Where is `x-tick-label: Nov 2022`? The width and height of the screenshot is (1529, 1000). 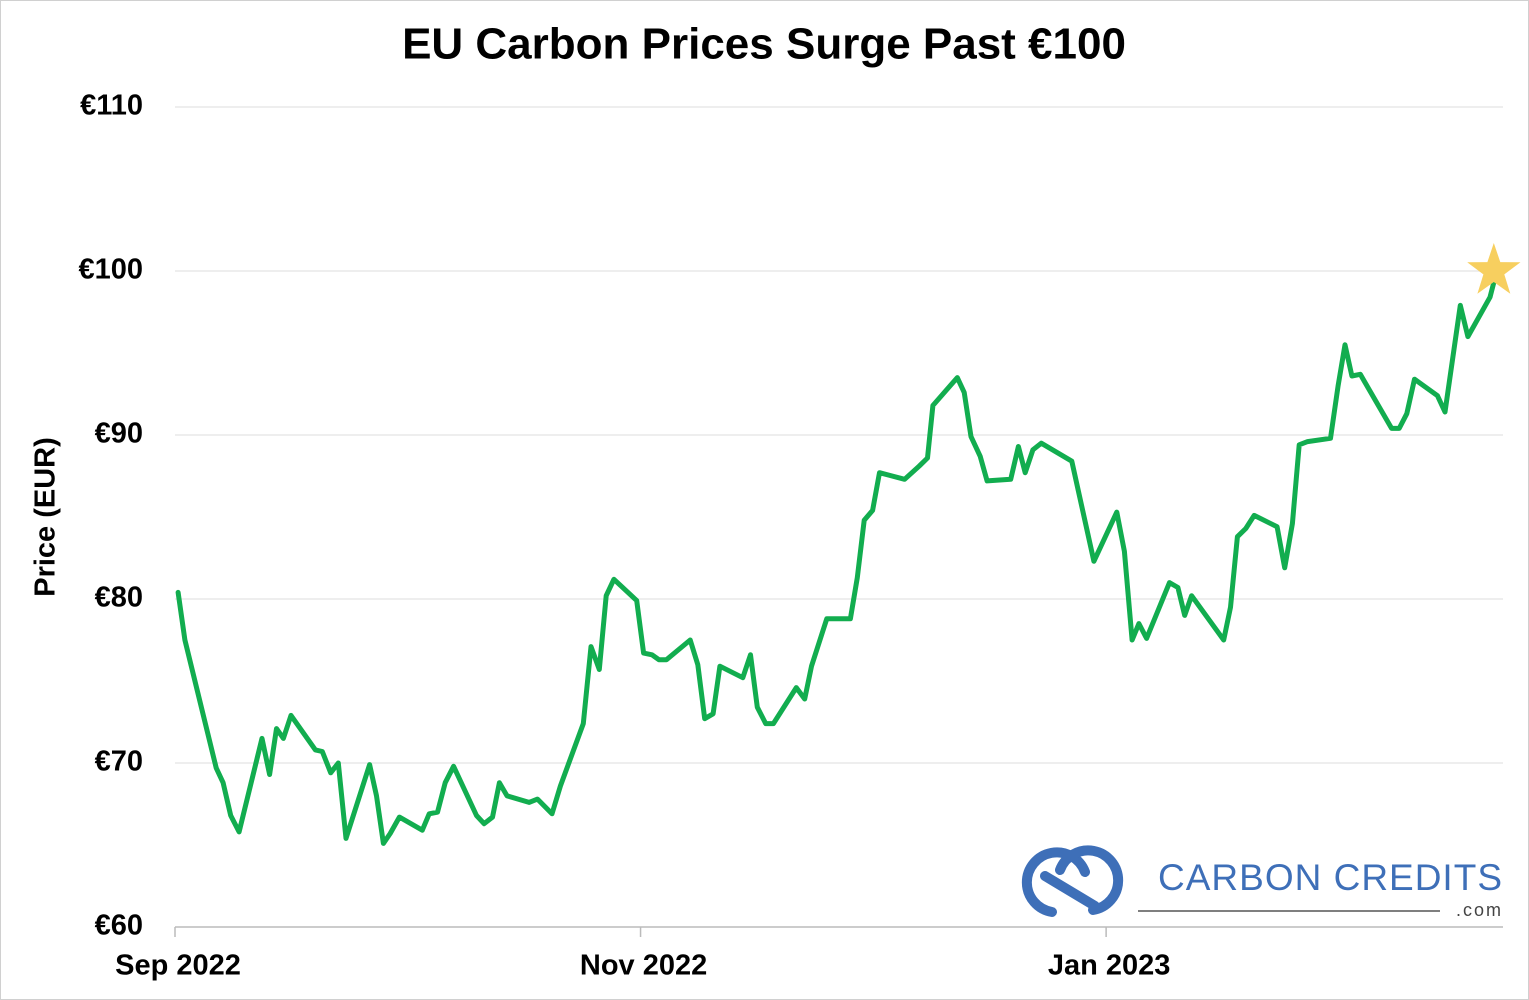 x-tick-label: Nov 2022 is located at coordinates (643, 966).